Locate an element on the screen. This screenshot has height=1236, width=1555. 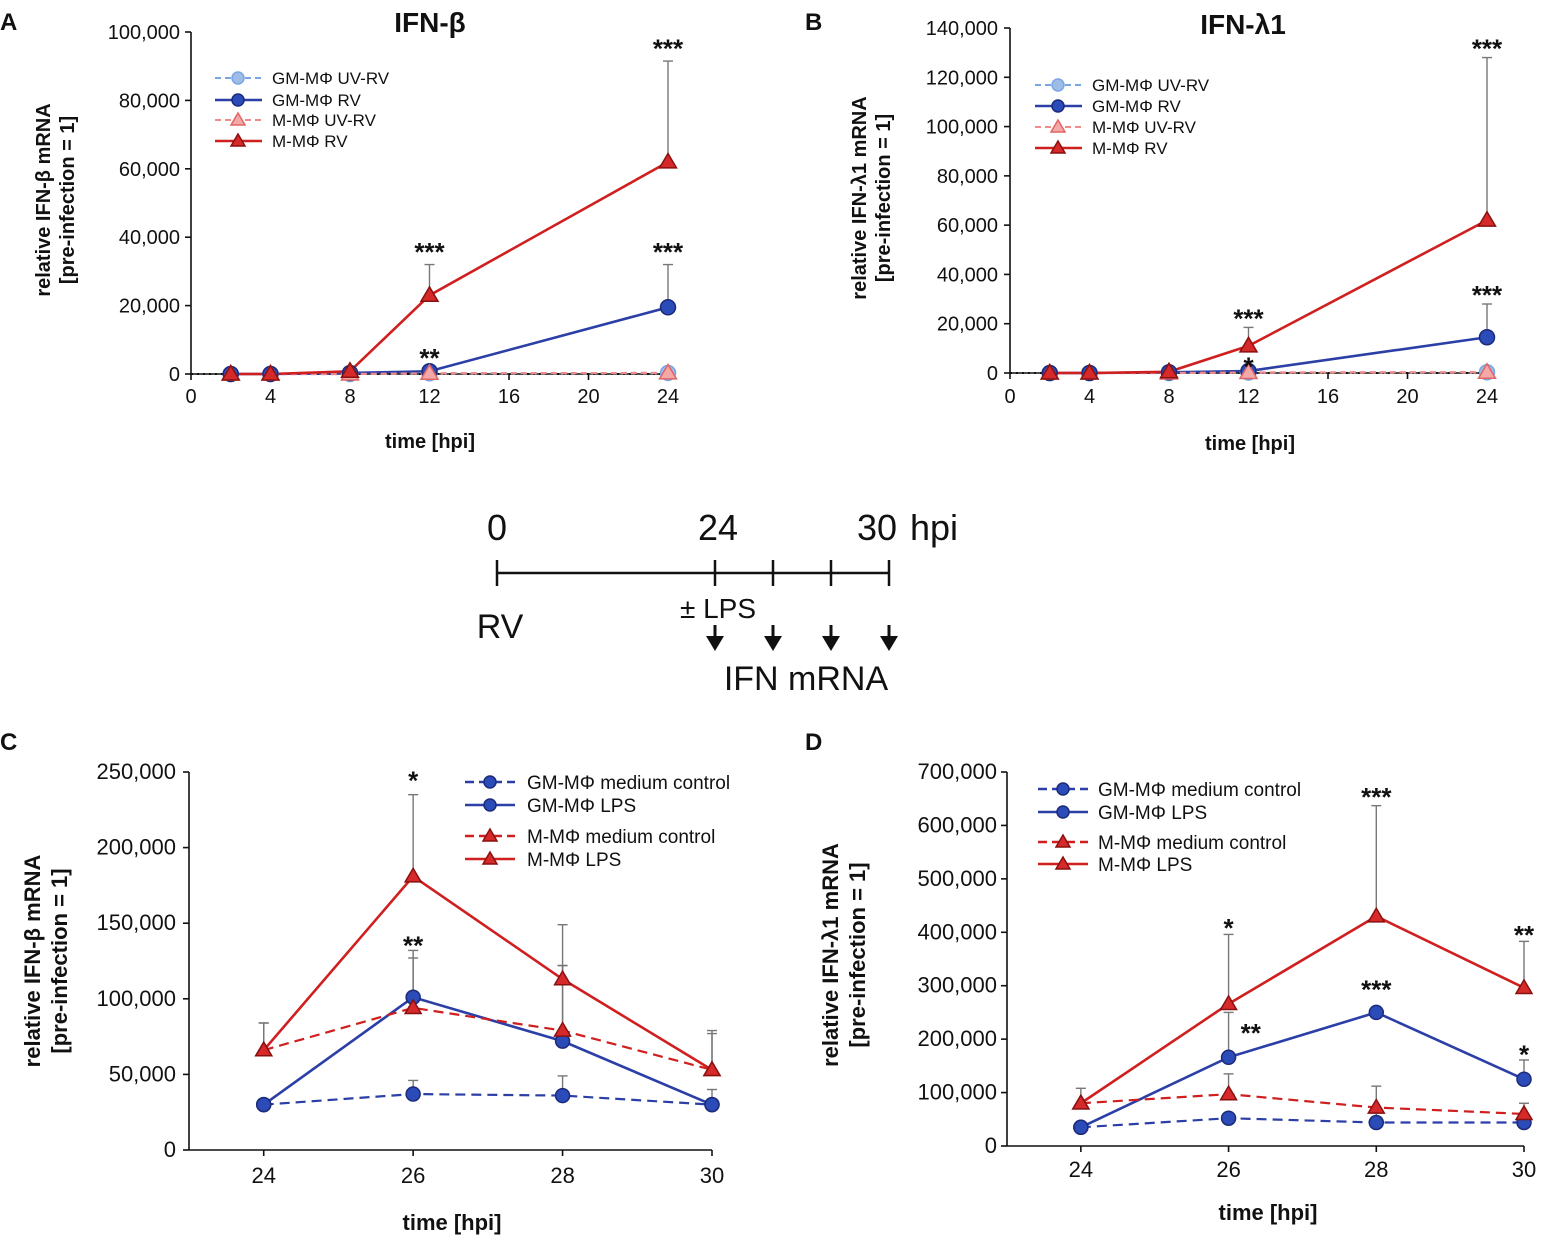
y-tick-label-a: 100,000 is located at coordinates (144, 33).